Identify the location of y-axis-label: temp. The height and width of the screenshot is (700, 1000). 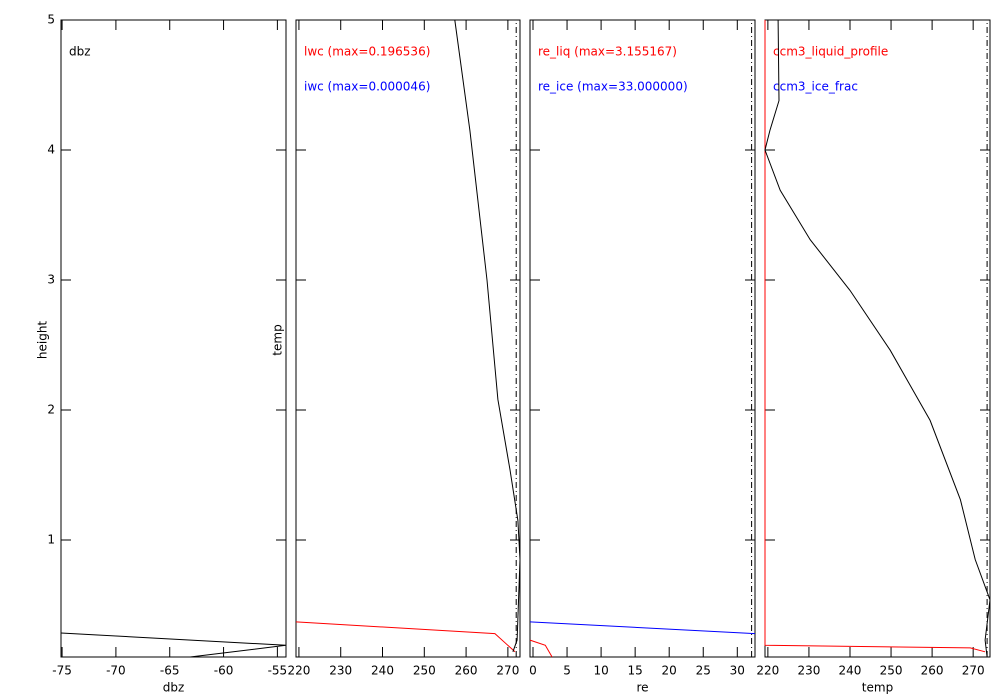
(278, 339).